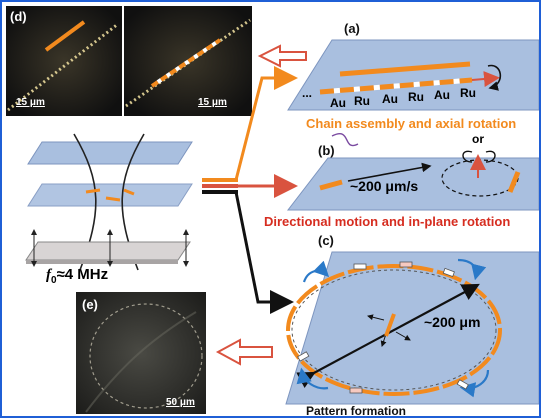 The height and width of the screenshot is (418, 541). I want to click on scale-bar-d-right: 15 μm, so click(212, 102).